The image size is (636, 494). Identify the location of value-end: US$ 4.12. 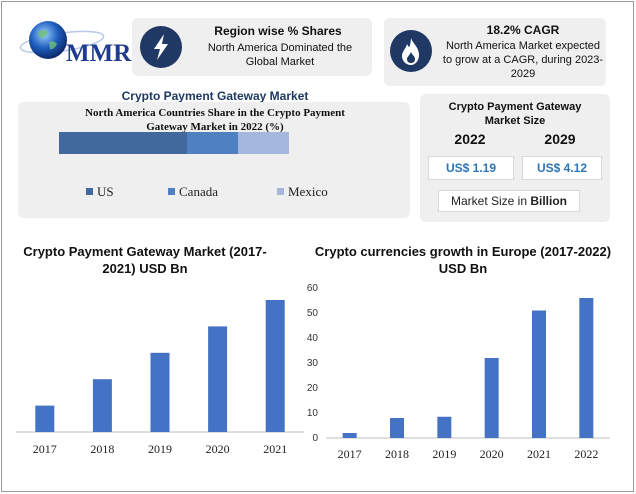
(562, 168).